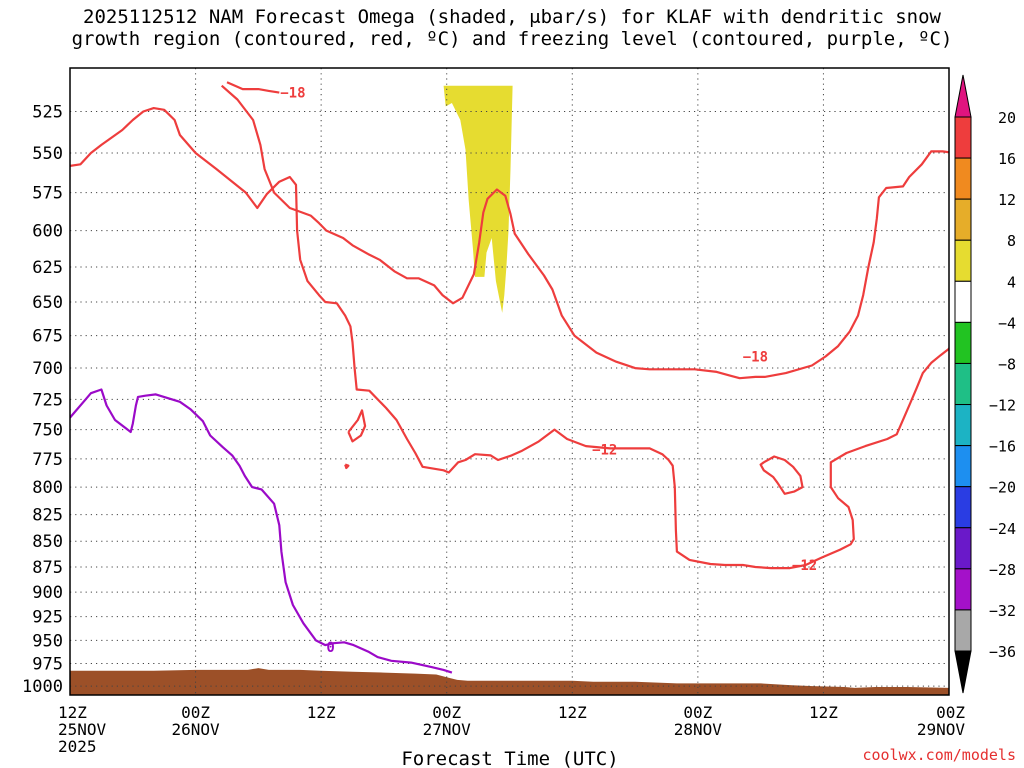  What do you see at coordinates (939, 755) in the screenshot?
I see `credit-text: coolwx.com/models` at bounding box center [939, 755].